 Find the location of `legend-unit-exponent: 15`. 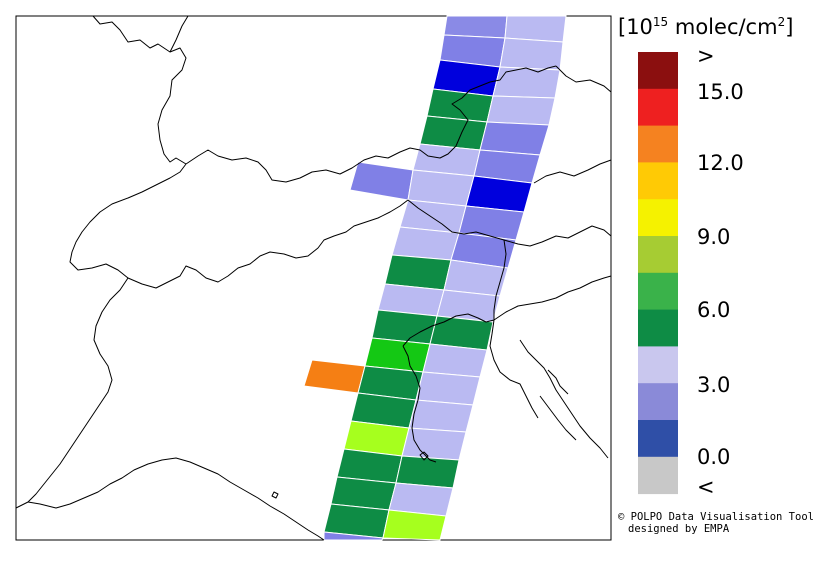

legend-unit-exponent: 15 is located at coordinates (660, 22).